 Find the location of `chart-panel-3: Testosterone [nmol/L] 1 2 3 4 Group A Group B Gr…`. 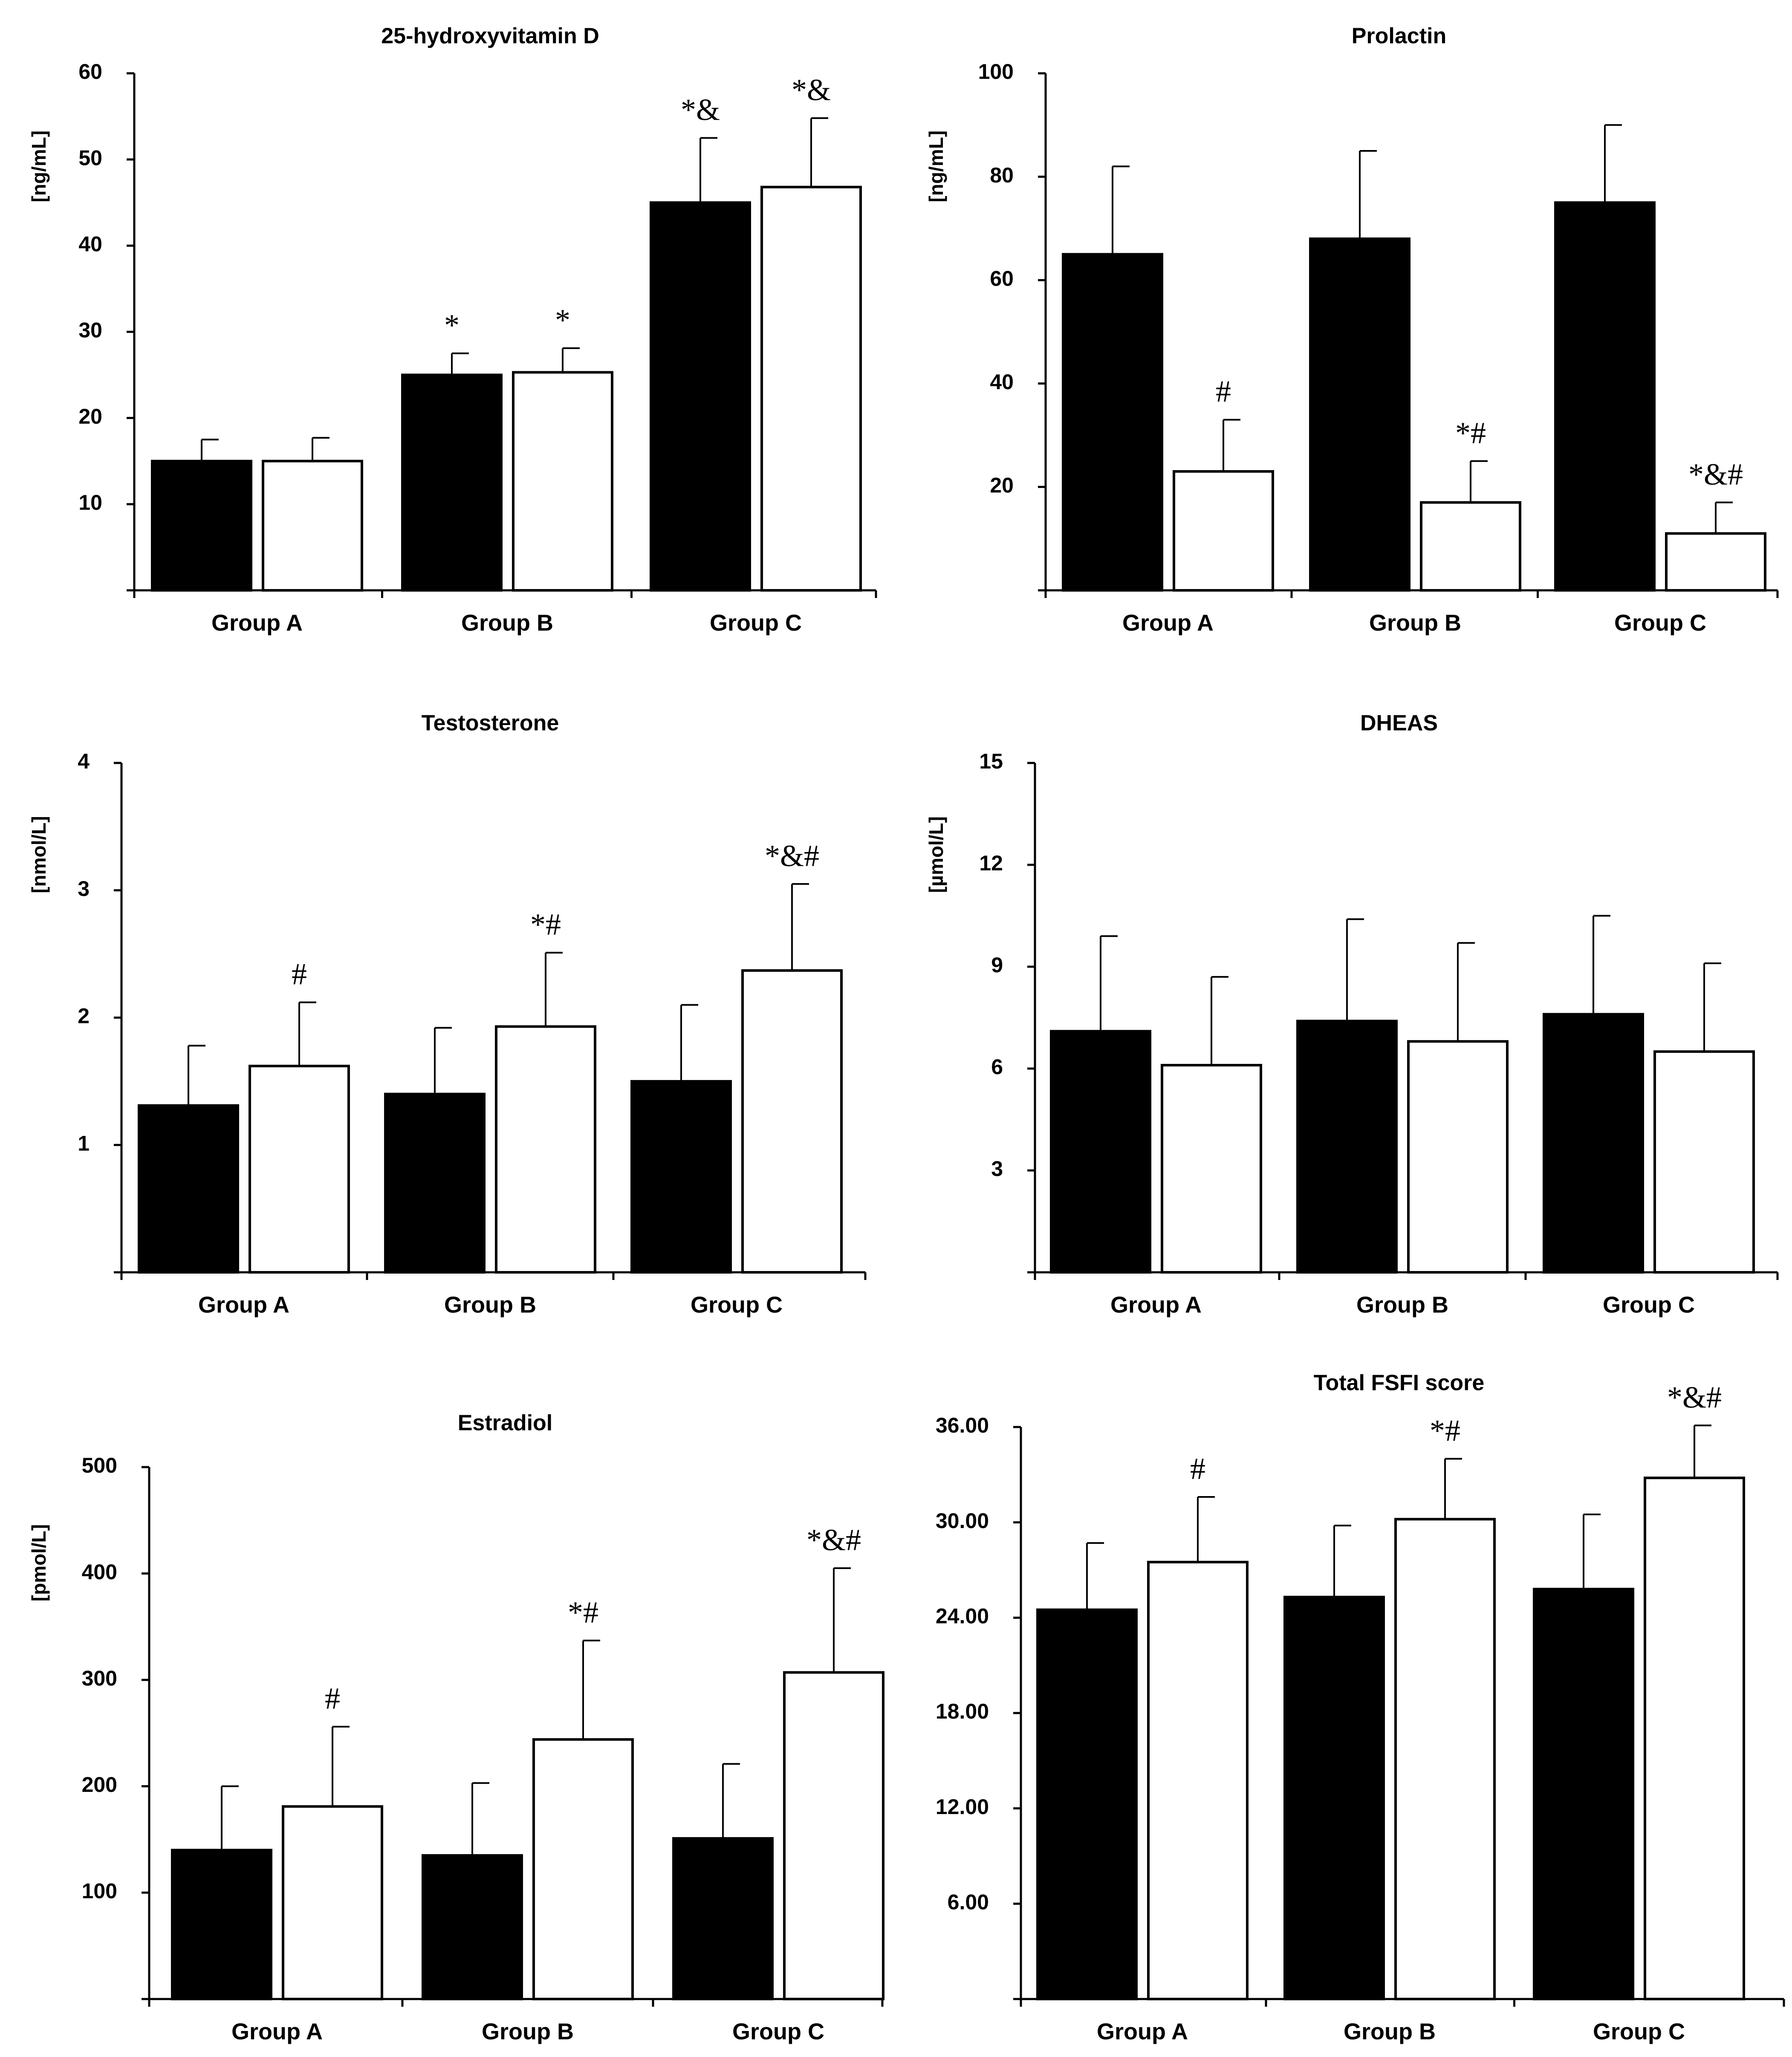

chart-panel-3: Testosterone [nmol/L] 1 2 3 4 Group A Group B Gr… is located at coordinates (447, 1014).